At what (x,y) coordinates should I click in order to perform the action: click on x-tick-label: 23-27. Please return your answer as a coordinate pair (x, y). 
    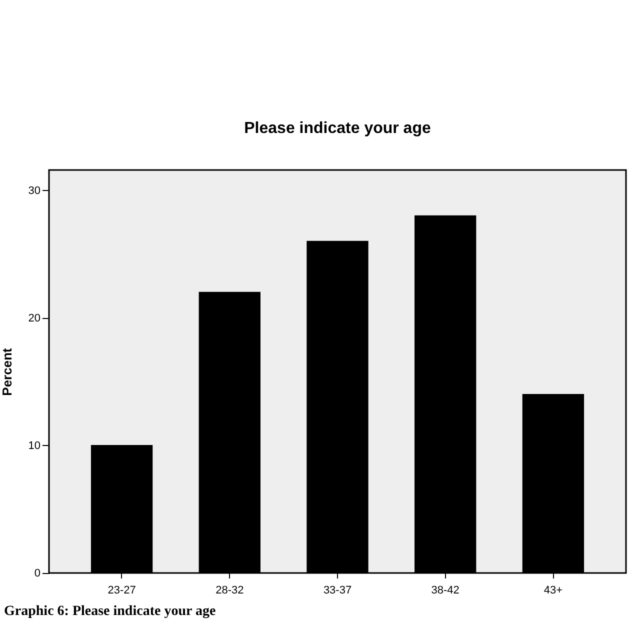
    Looking at the image, I should click on (122, 590).